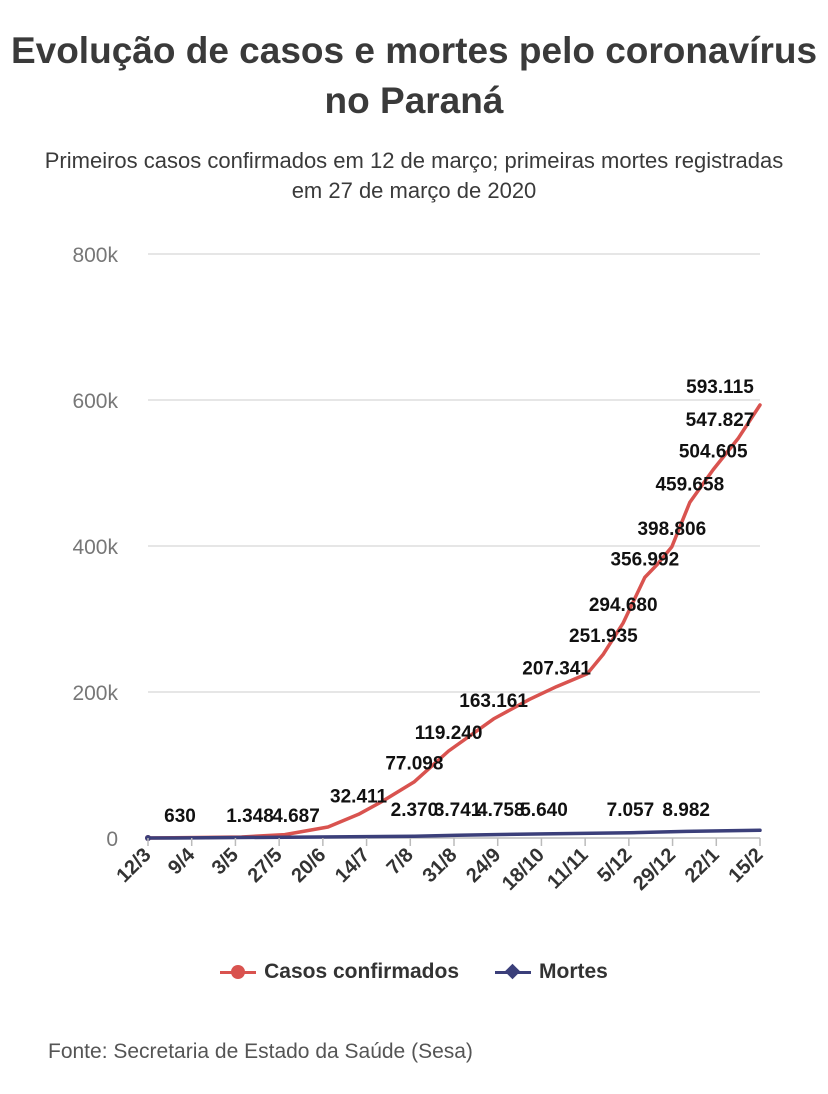 The width and height of the screenshot is (828, 1094). I want to click on x-tick-label: 3/5, so click(225, 861).